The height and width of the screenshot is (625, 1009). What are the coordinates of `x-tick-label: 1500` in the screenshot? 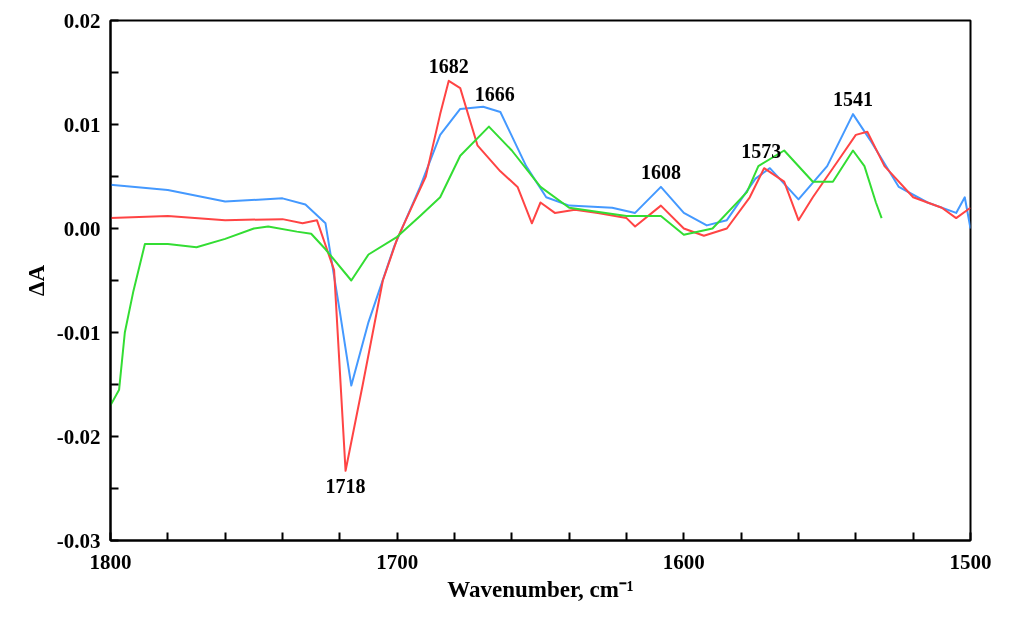 It's located at (970, 561).